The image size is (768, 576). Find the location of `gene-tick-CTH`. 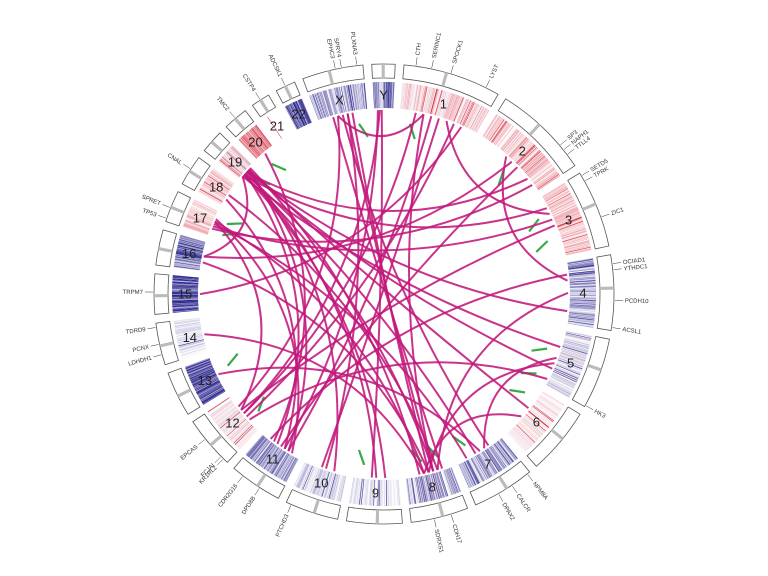

gene-tick-CTH is located at coordinates (416, 61).